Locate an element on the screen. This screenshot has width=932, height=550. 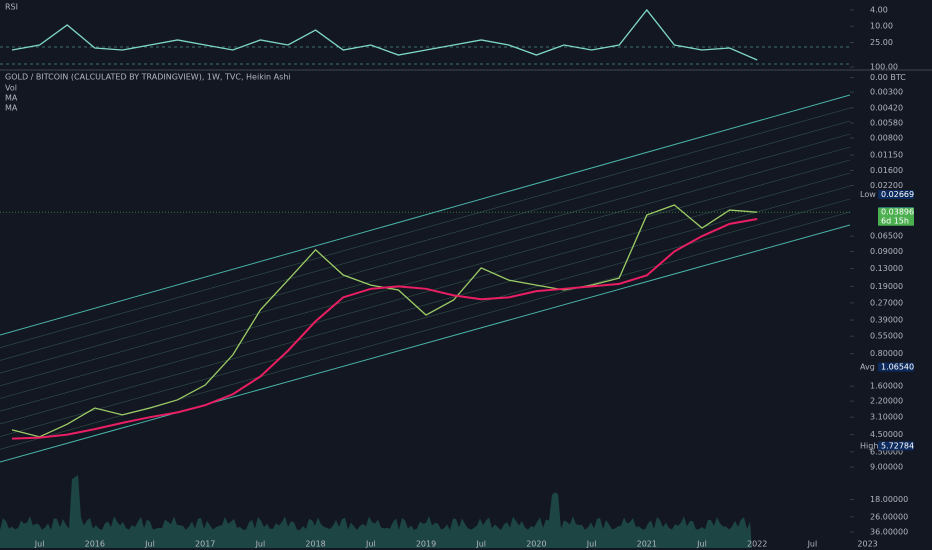
y-tick-label: 2.20000 is located at coordinates (886, 401).